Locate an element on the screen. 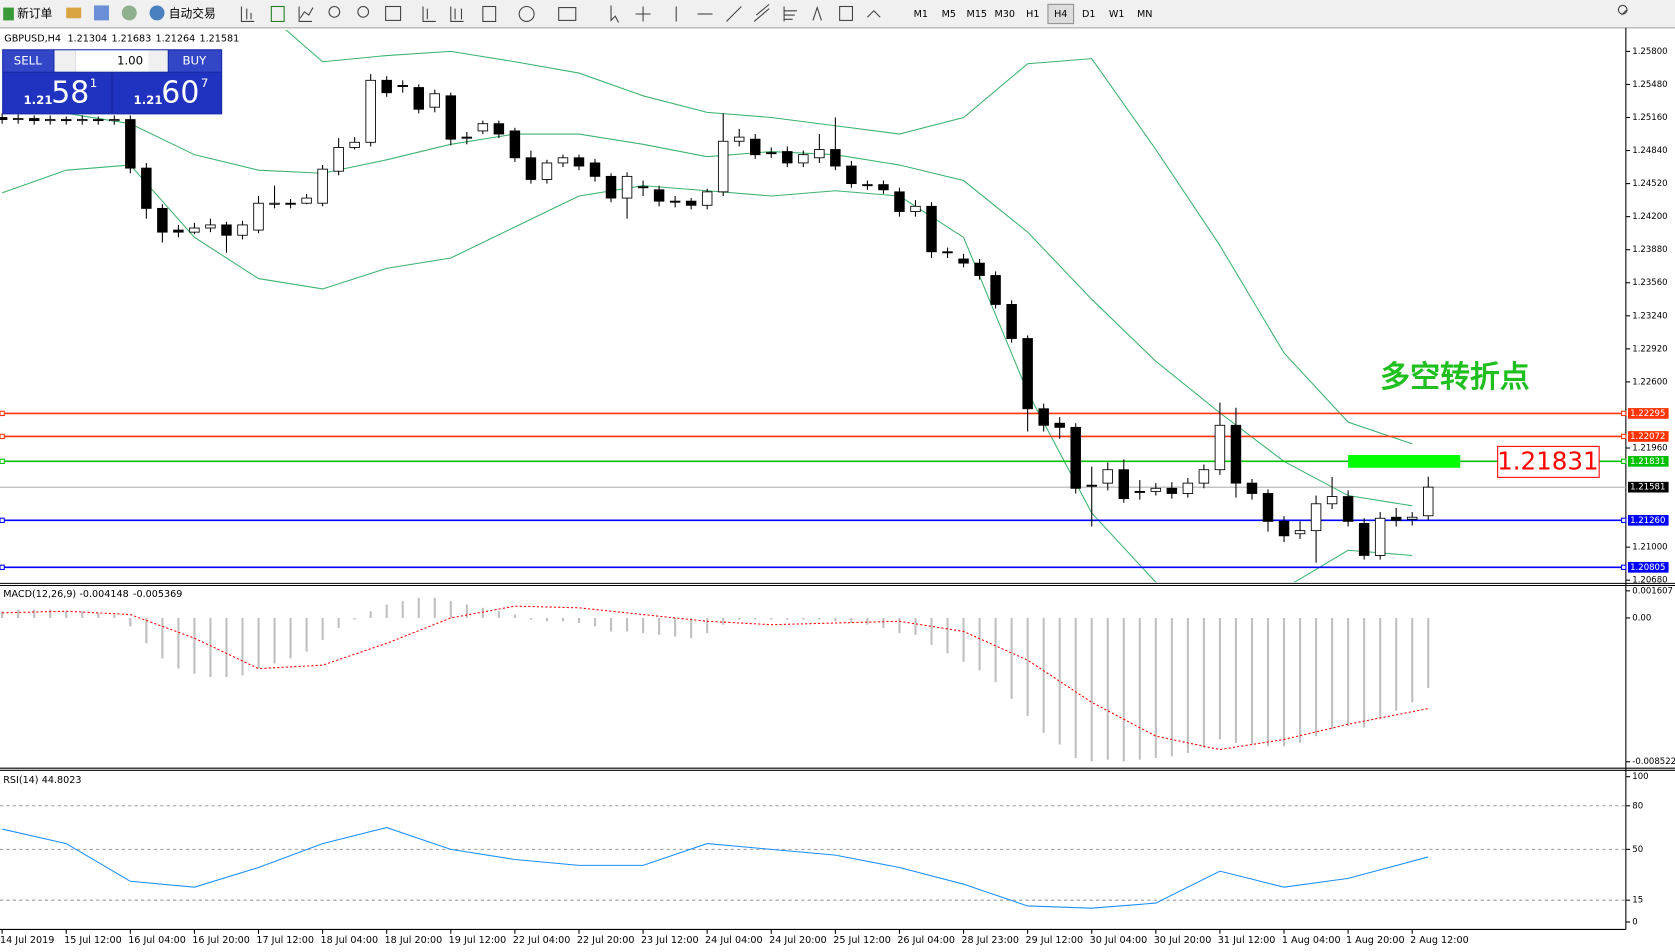  zoom-out-icon is located at coordinates (363, 11).